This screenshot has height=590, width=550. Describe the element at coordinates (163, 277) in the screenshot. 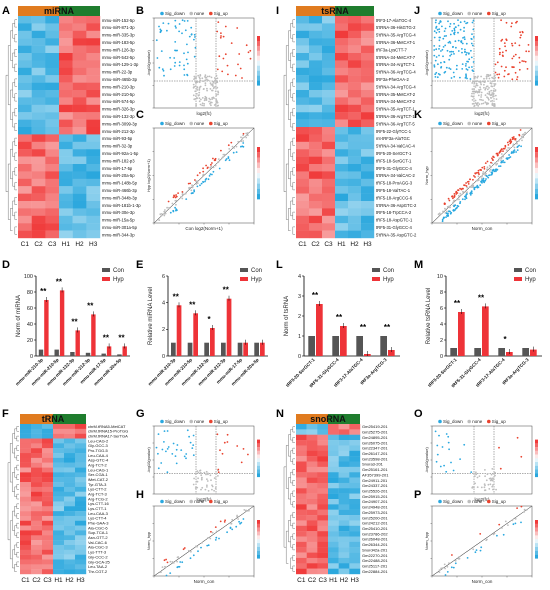

I see `y-tick-label: 6` at that location.